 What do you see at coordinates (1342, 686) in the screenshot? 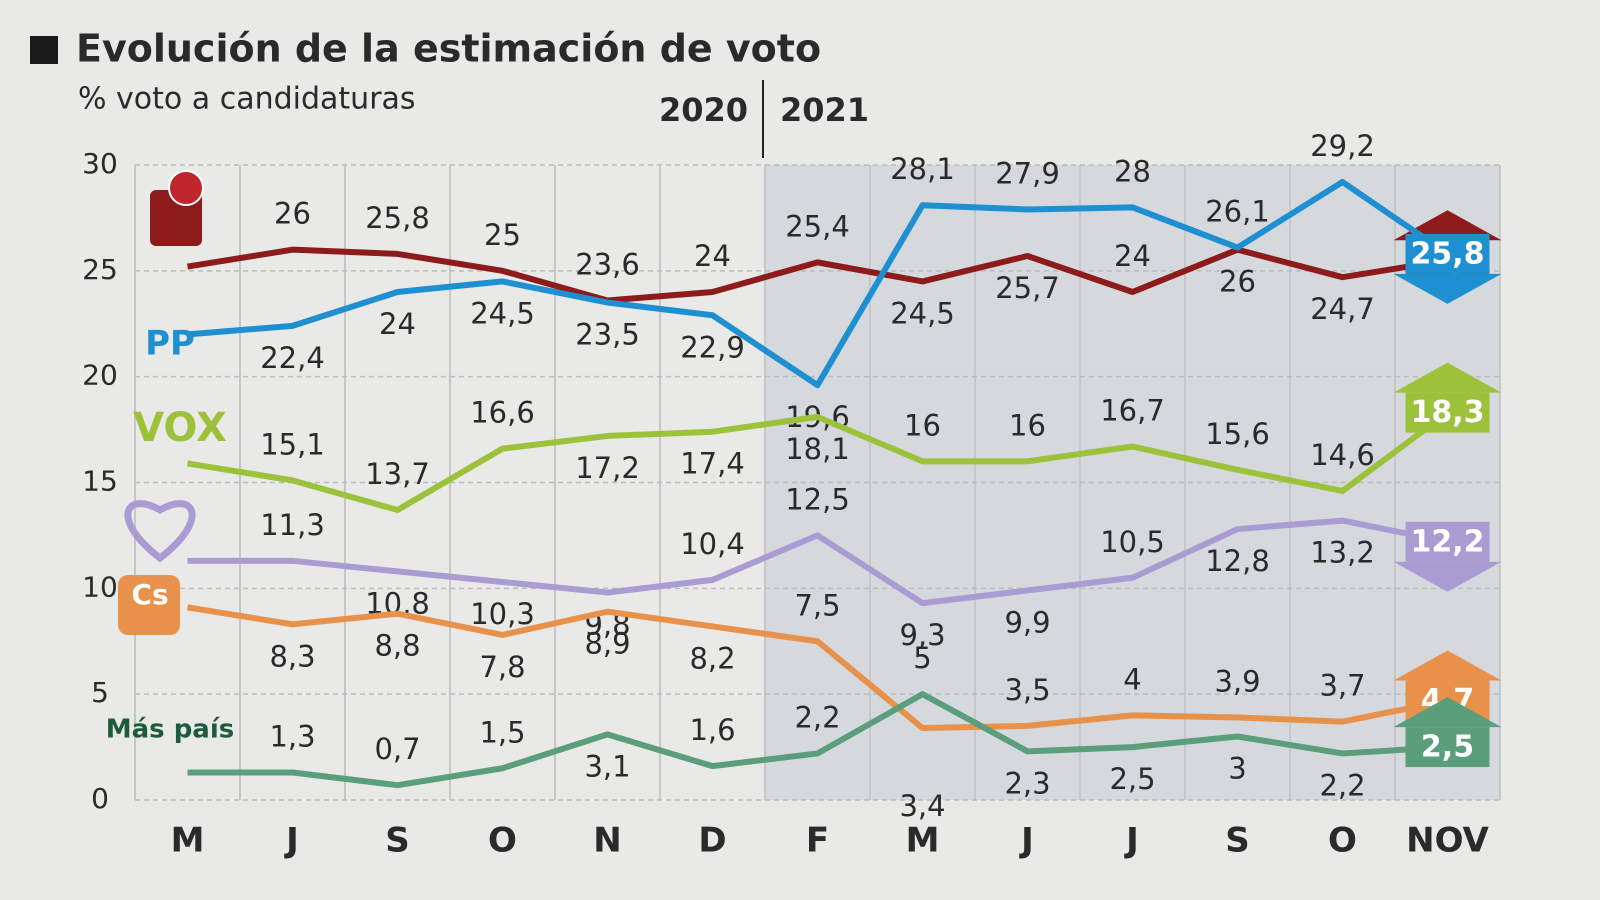
I see `data-label: 3,7` at bounding box center [1342, 686].